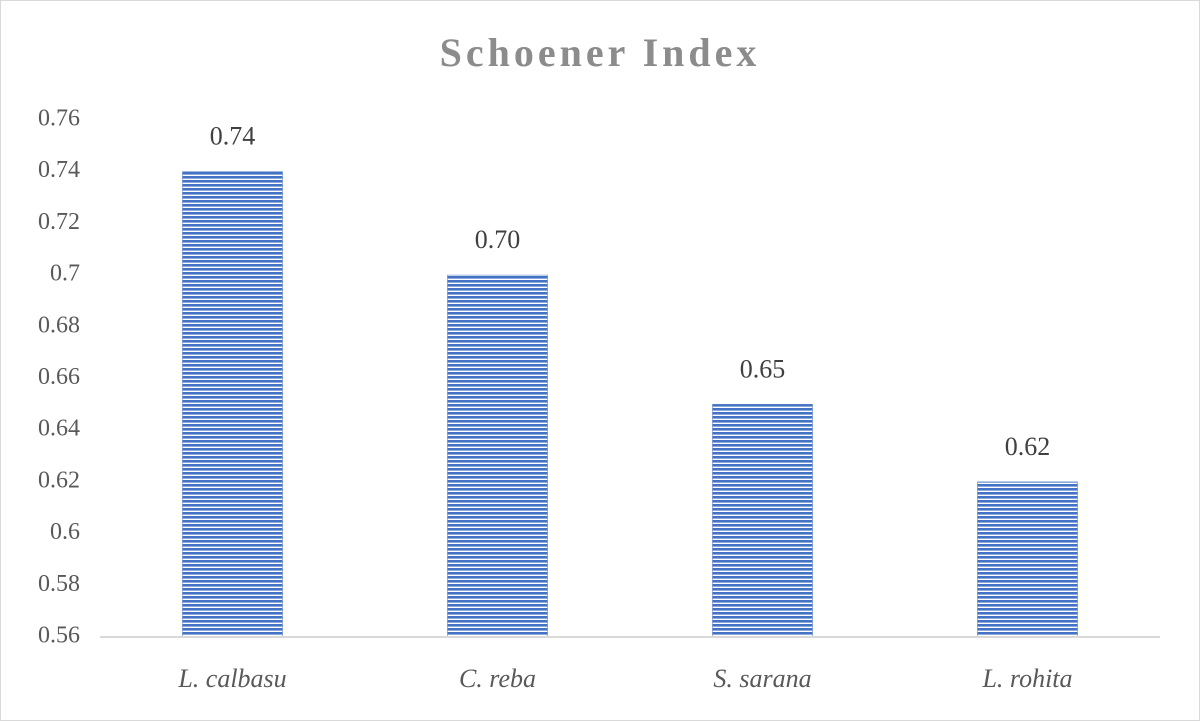 The height and width of the screenshot is (721, 1200). What do you see at coordinates (59, 636) in the screenshot?
I see `y-tick-label: 0.56` at bounding box center [59, 636].